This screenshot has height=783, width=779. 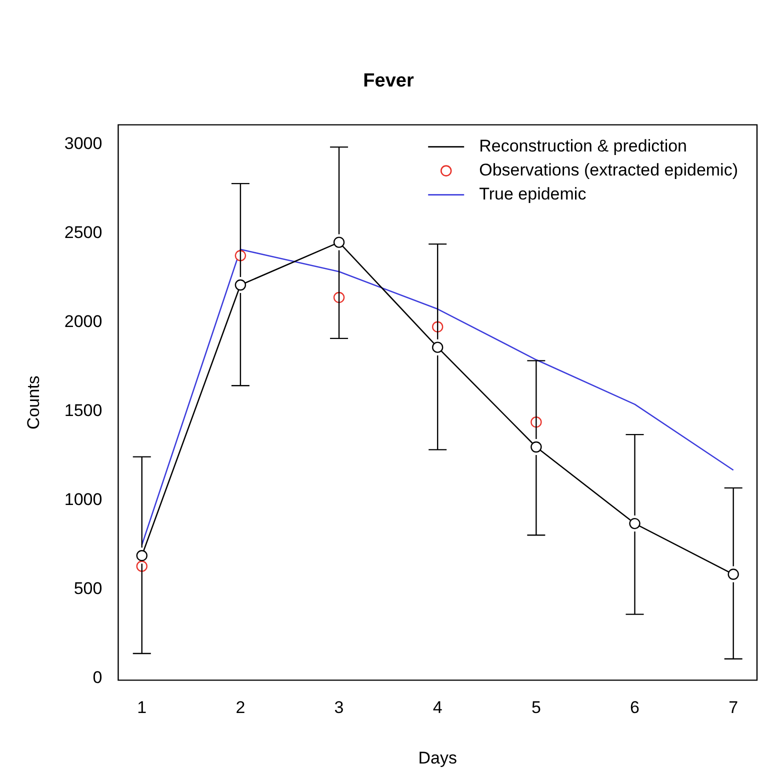 What do you see at coordinates (437, 708) in the screenshot?
I see `x-tick-label: 4` at bounding box center [437, 708].